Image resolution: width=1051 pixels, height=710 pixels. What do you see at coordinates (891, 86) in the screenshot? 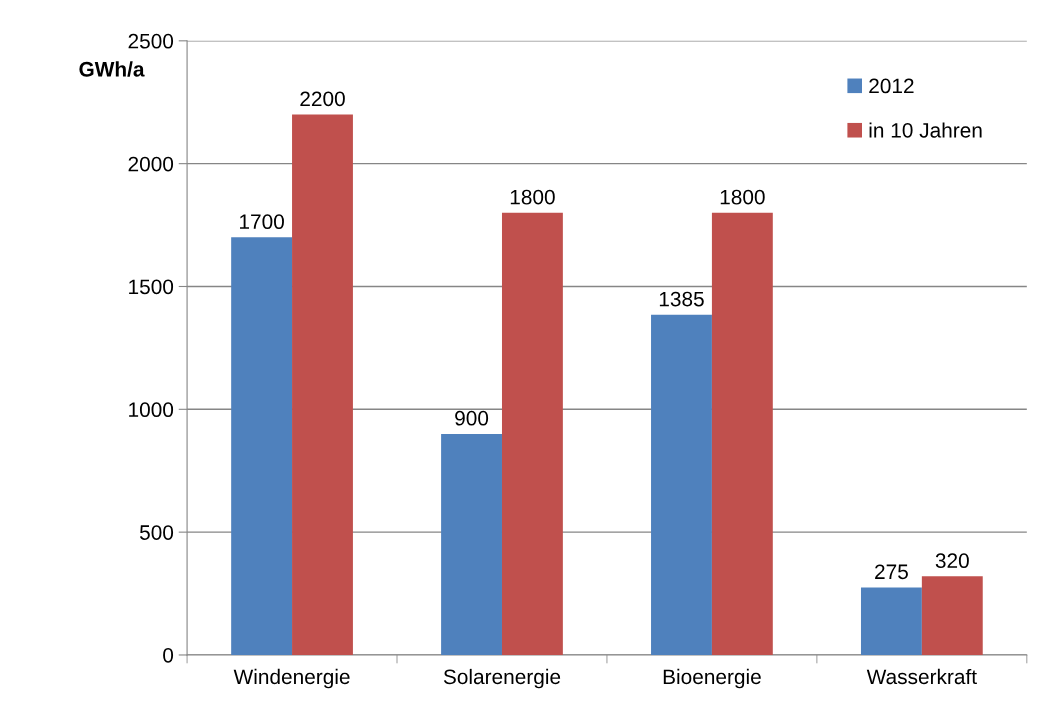
I see `legend-label: 2012` at bounding box center [891, 86].